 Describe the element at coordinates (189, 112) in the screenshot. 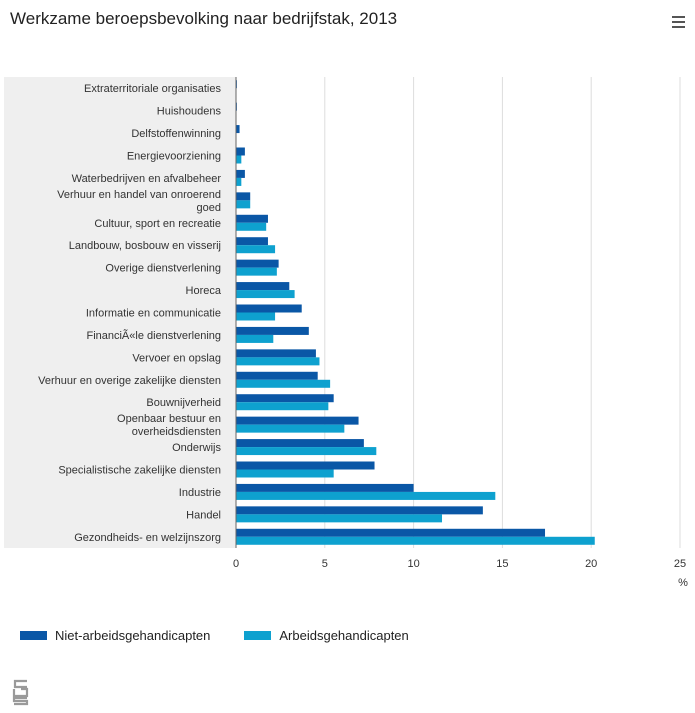

I see `category-label: Huishoudens` at that location.